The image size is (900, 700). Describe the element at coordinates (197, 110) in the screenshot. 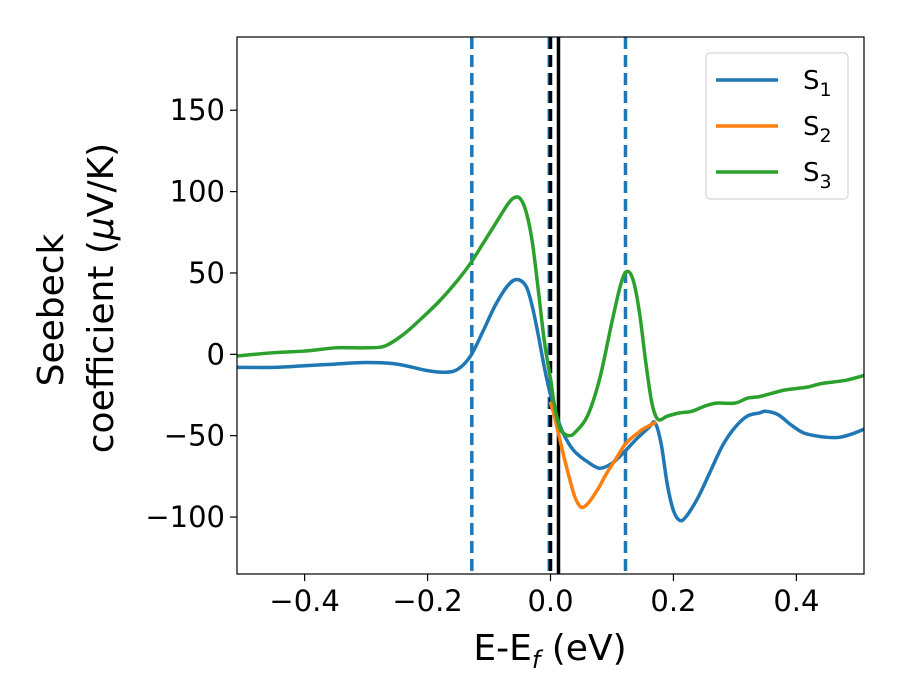

I see `y-tick-label: 150` at that location.